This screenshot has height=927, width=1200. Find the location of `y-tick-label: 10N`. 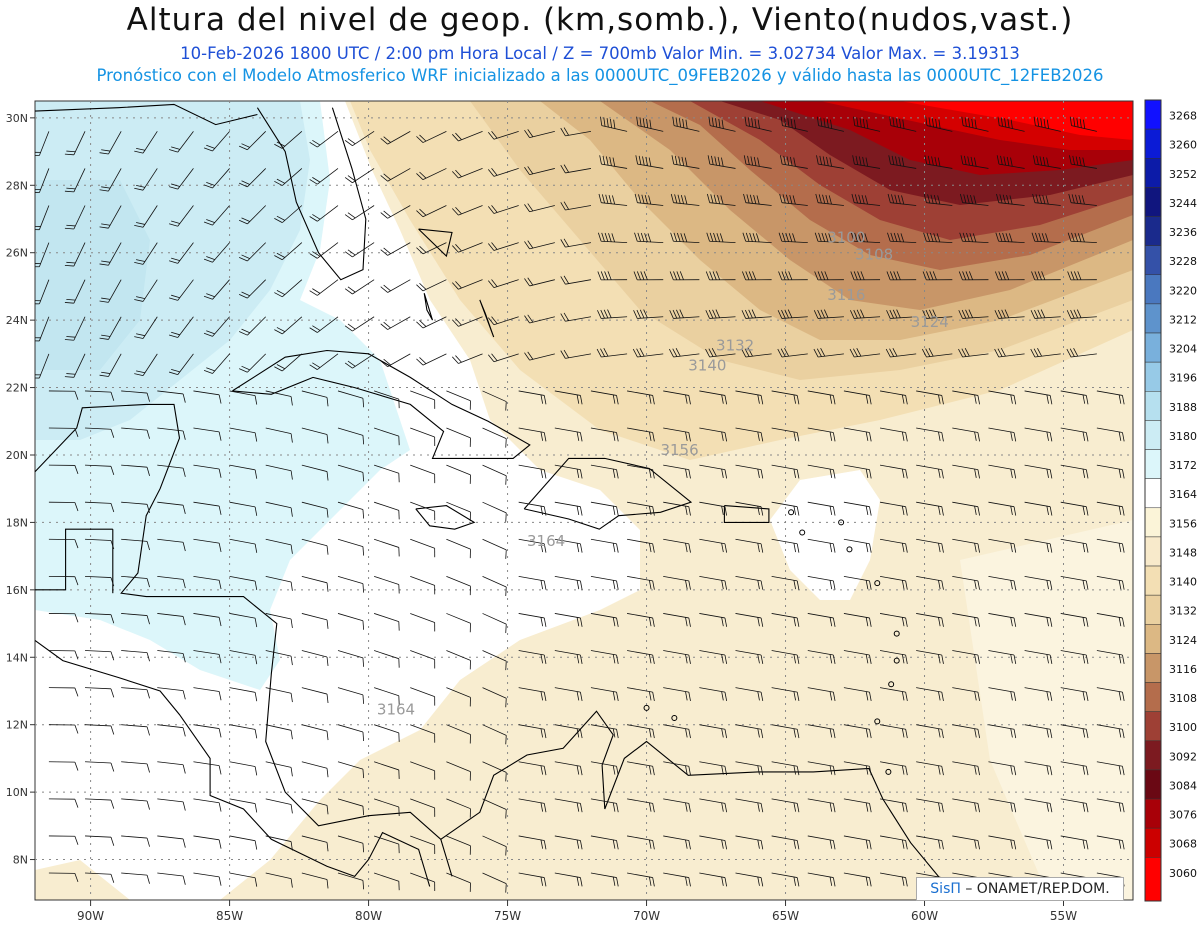

y-tick-label: 10N is located at coordinates (17, 792).